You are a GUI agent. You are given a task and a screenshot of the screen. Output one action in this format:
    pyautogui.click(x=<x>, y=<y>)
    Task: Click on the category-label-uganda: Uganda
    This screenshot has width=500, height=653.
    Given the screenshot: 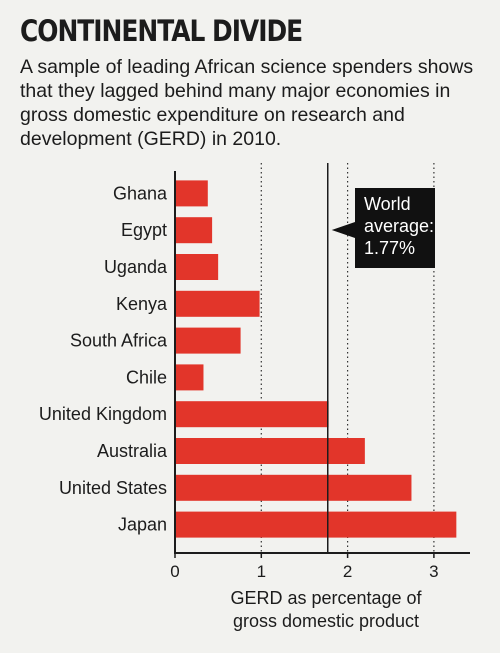 What is the action you would take?
    pyautogui.click(x=136, y=267)
    